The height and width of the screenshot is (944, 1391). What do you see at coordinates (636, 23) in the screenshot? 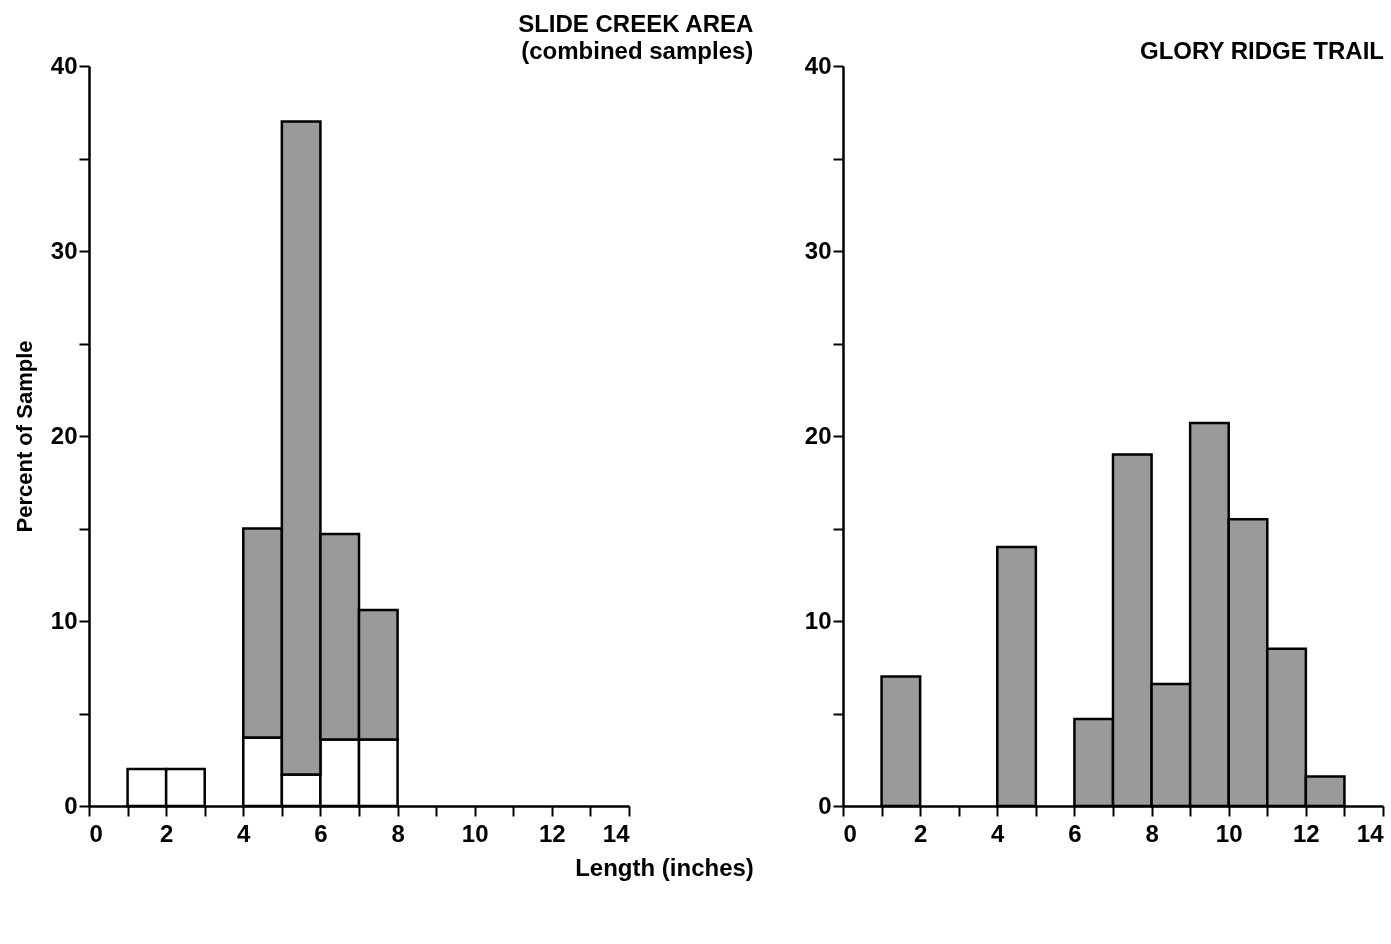
I see `chart-title: SLIDE CREEK AREA` at bounding box center [636, 23].